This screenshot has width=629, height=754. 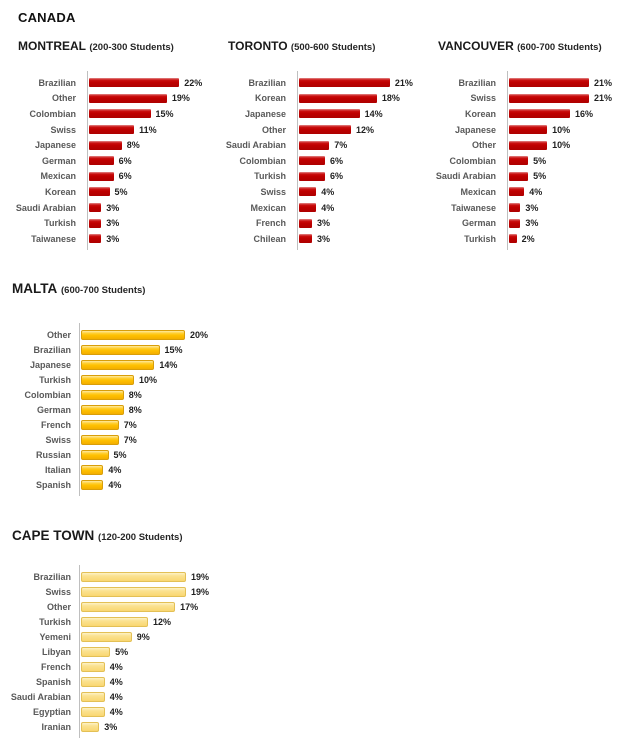 I want to click on bar-row: Swiss 7%, so click(x=112, y=439).